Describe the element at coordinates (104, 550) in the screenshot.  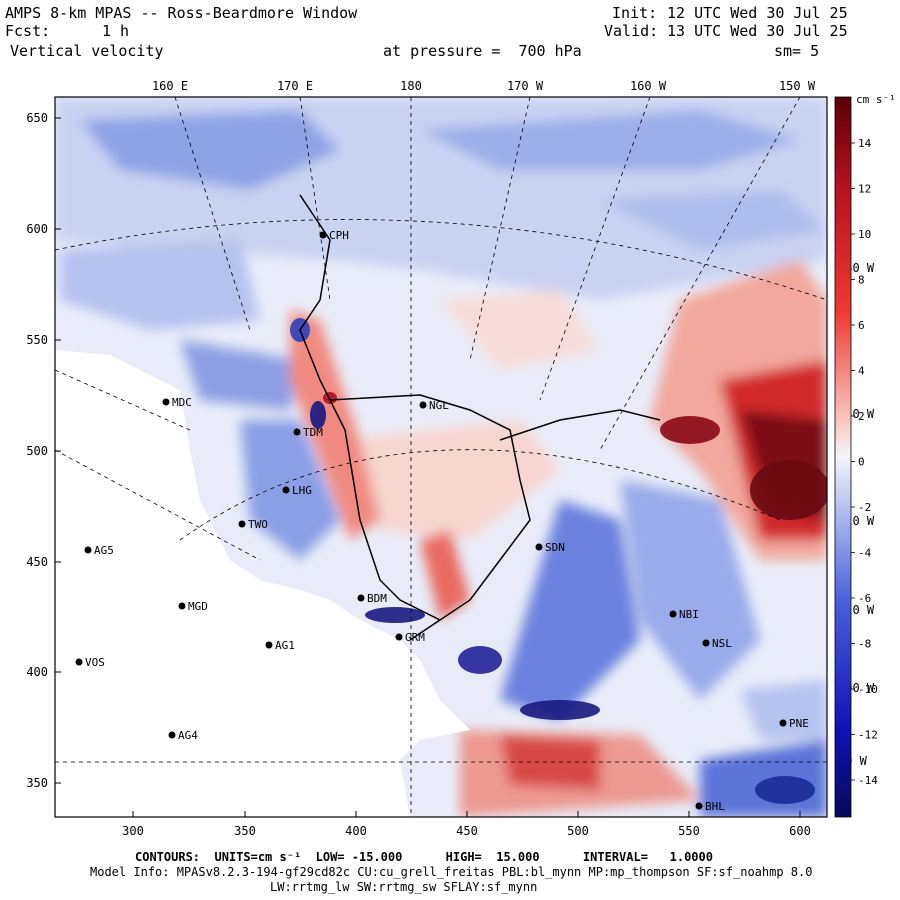
I see `station-label: AG5` at that location.